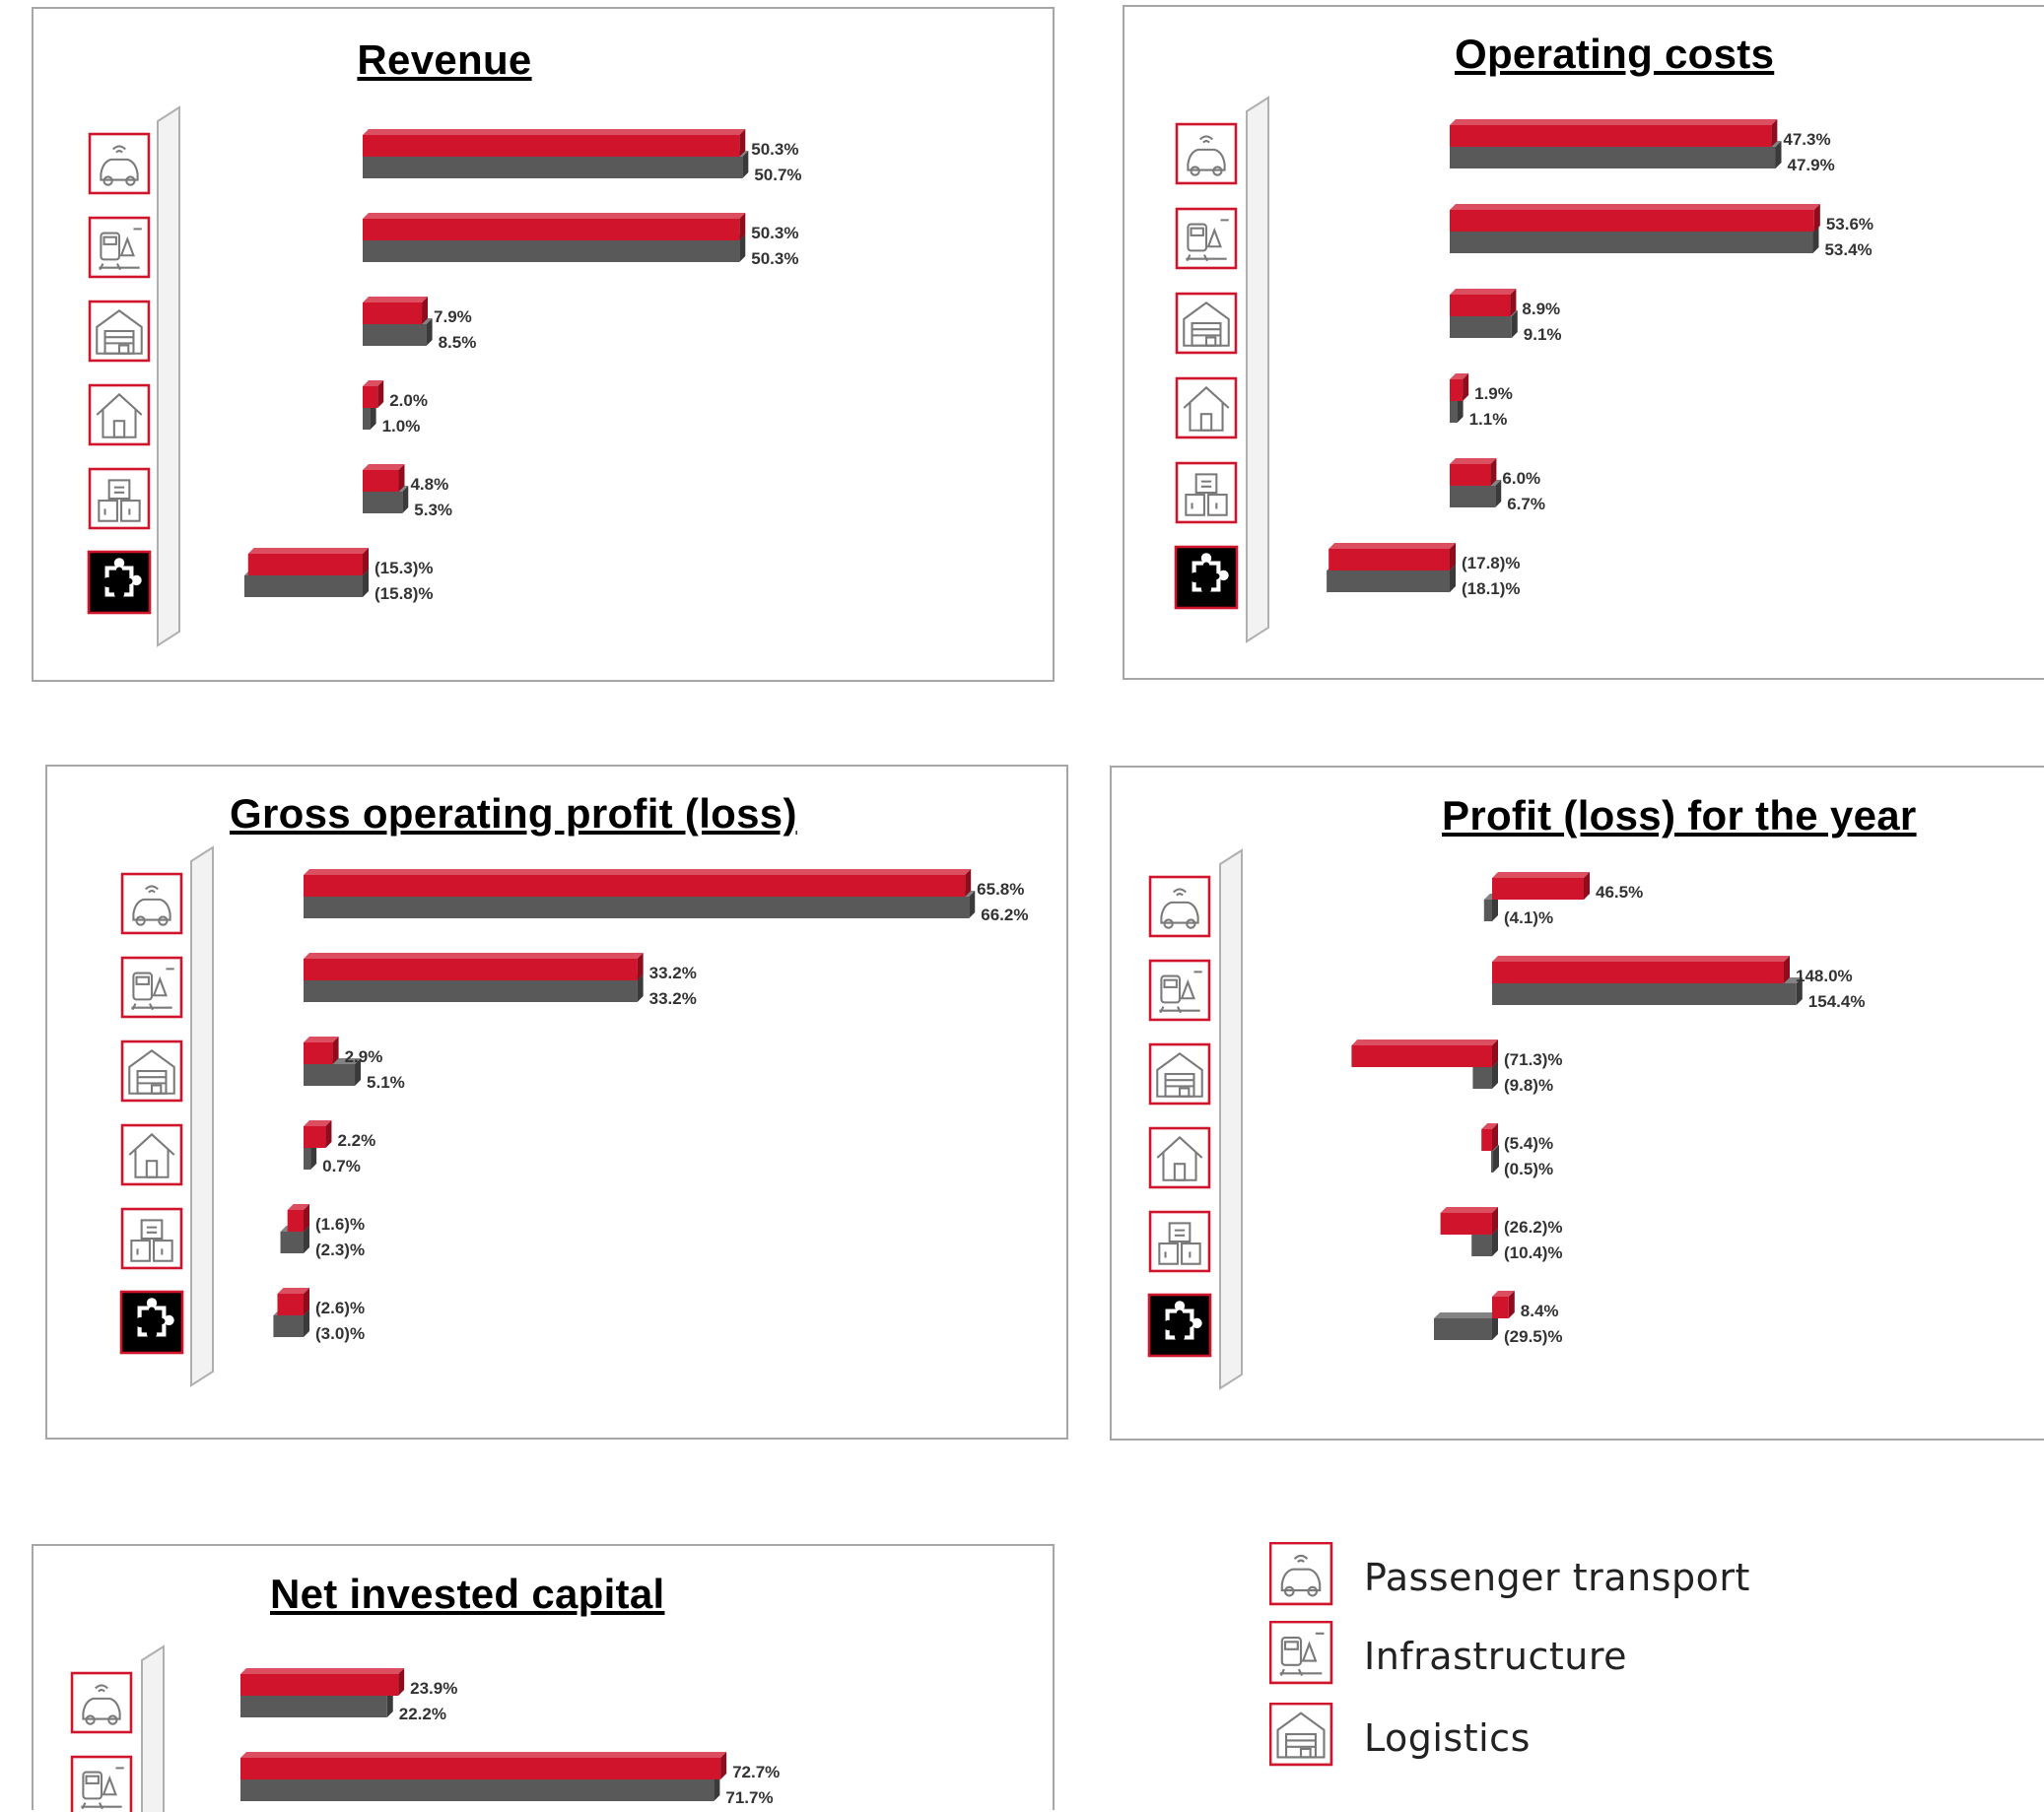 The height and width of the screenshot is (1812, 2044). What do you see at coordinates (429, 484) in the screenshot?
I see `data-label-current-4: 4.8%` at bounding box center [429, 484].